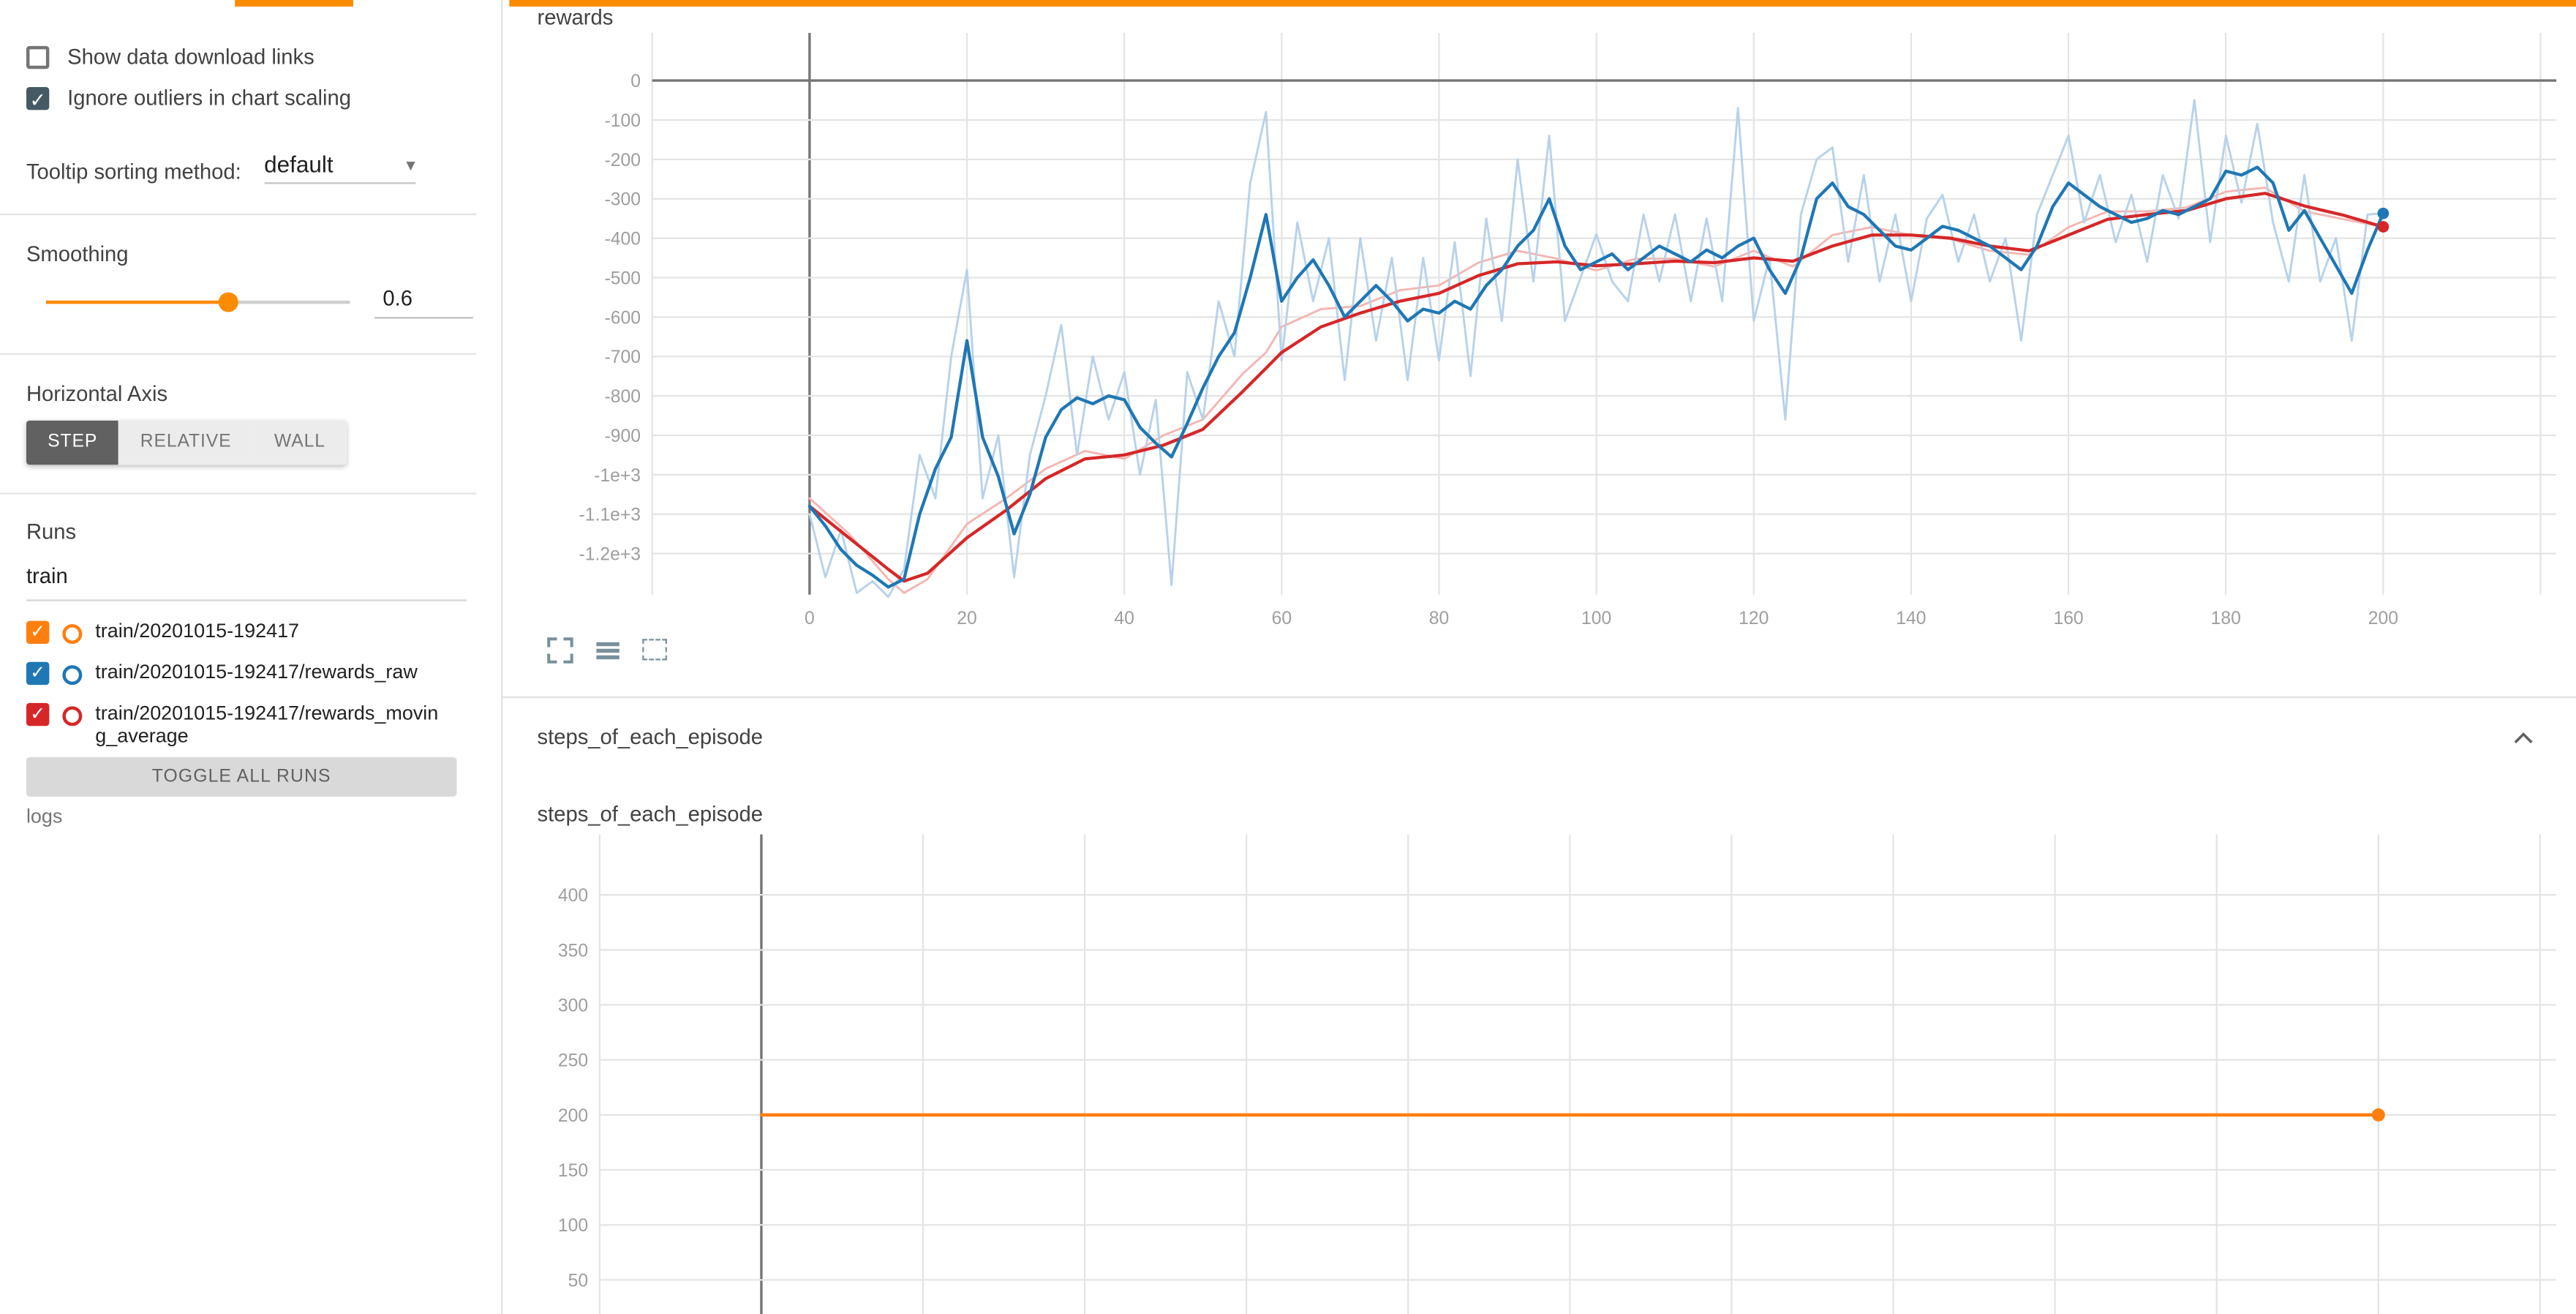 The width and height of the screenshot is (2576, 1314). Describe the element at coordinates (623, 278) in the screenshot. I see `svg-text: -500` at that location.